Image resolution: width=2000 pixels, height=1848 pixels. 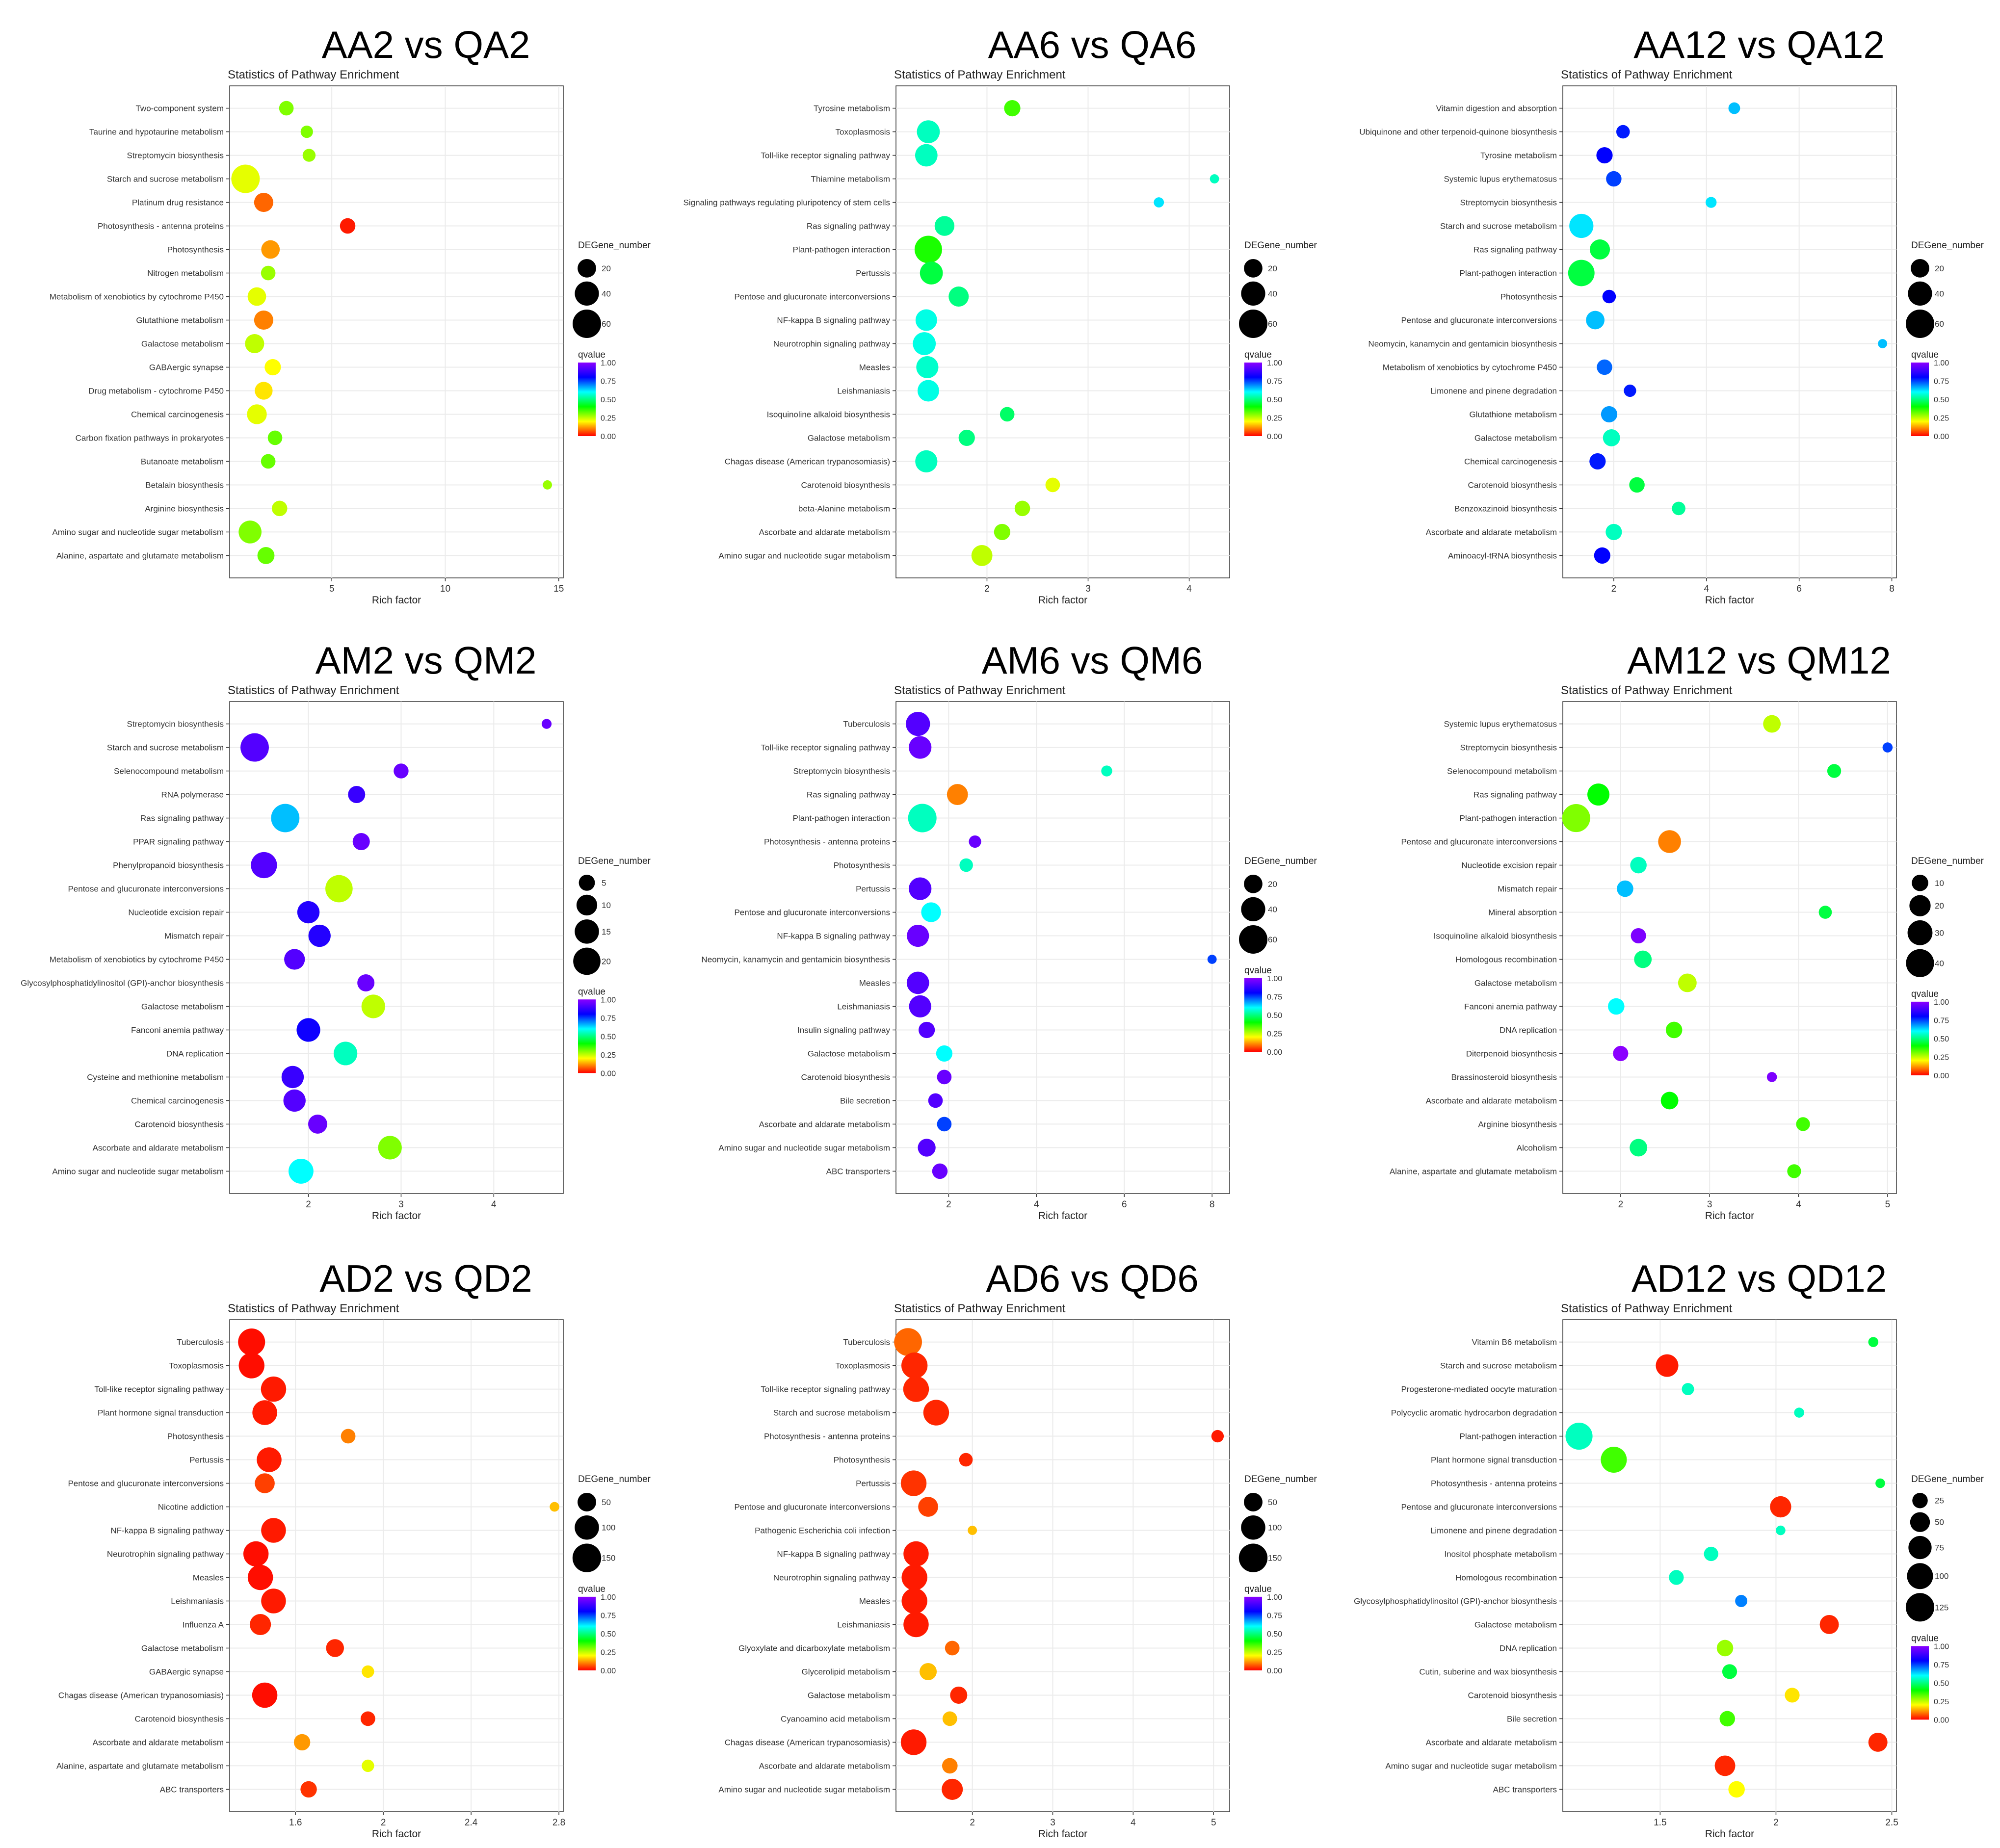 What do you see at coordinates (161, 1413) in the screenshot?
I see `y-tick-label: Plant hormone signal transduction` at bounding box center [161, 1413].